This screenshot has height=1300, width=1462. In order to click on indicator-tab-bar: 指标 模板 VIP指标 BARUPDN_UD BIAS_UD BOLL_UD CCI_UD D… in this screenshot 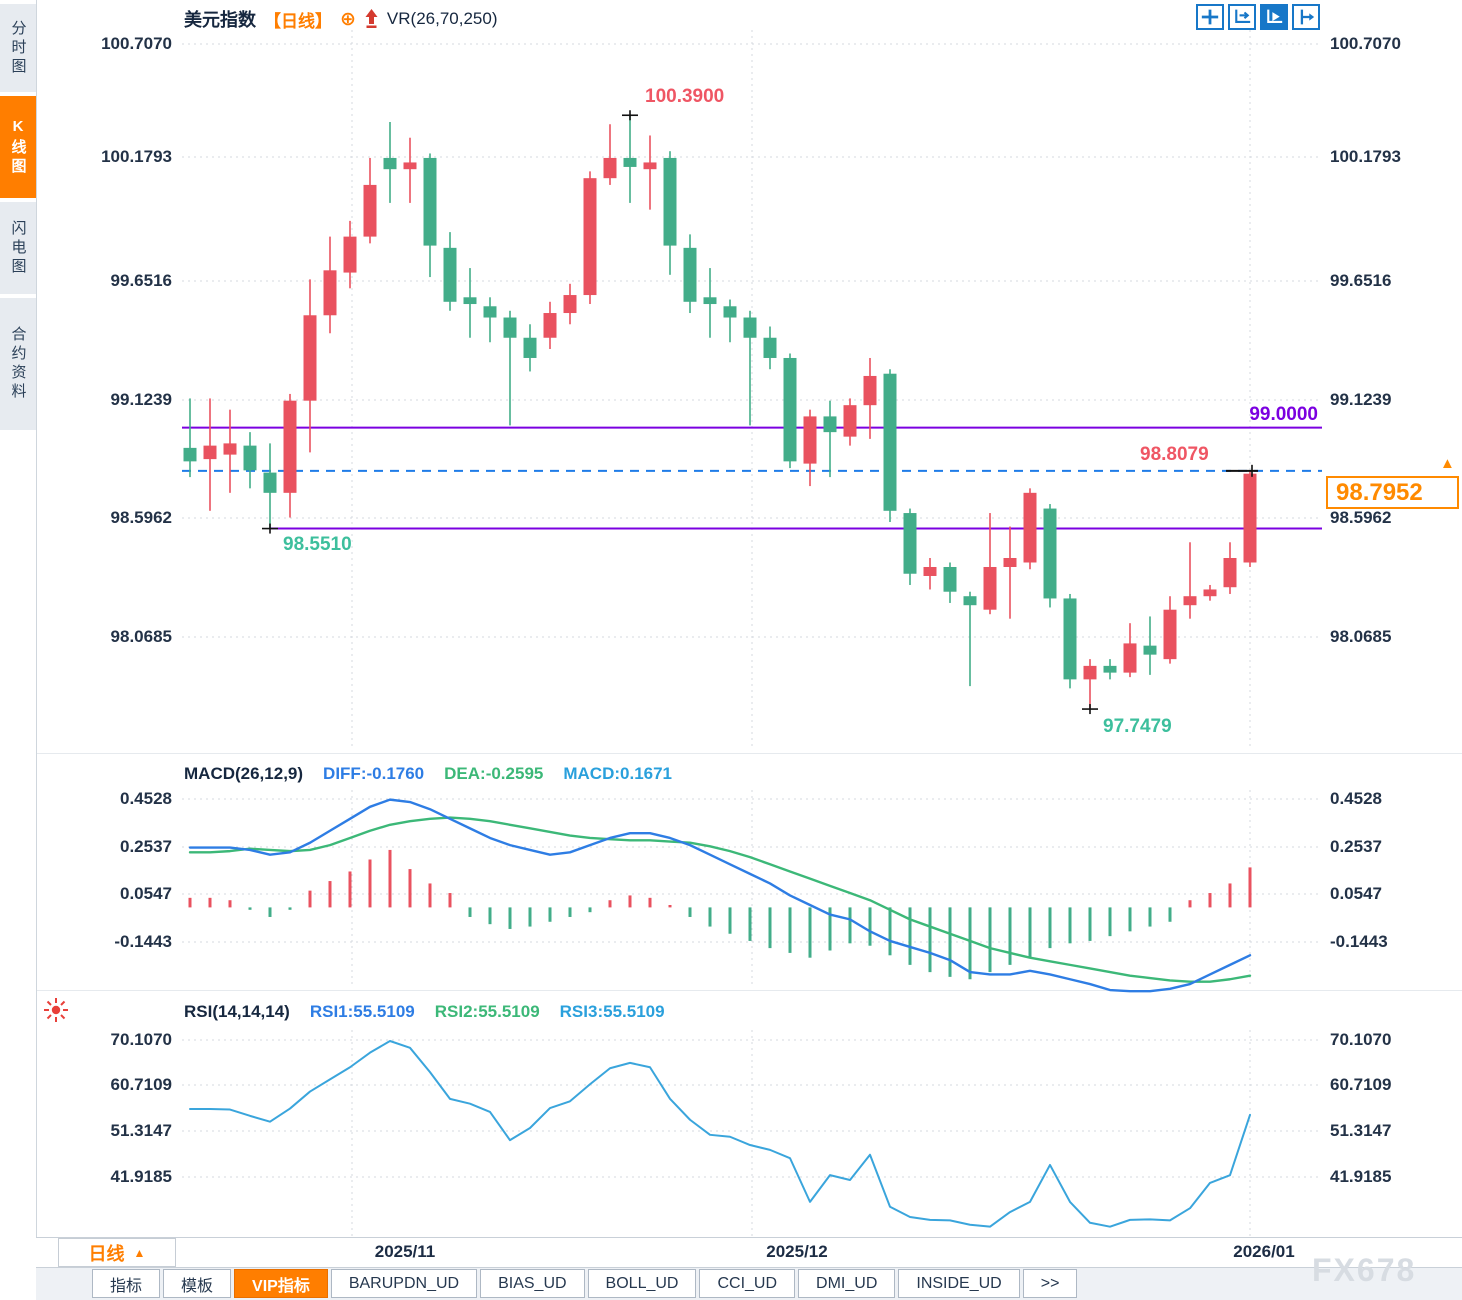, I will do `click(749, 1284)`.